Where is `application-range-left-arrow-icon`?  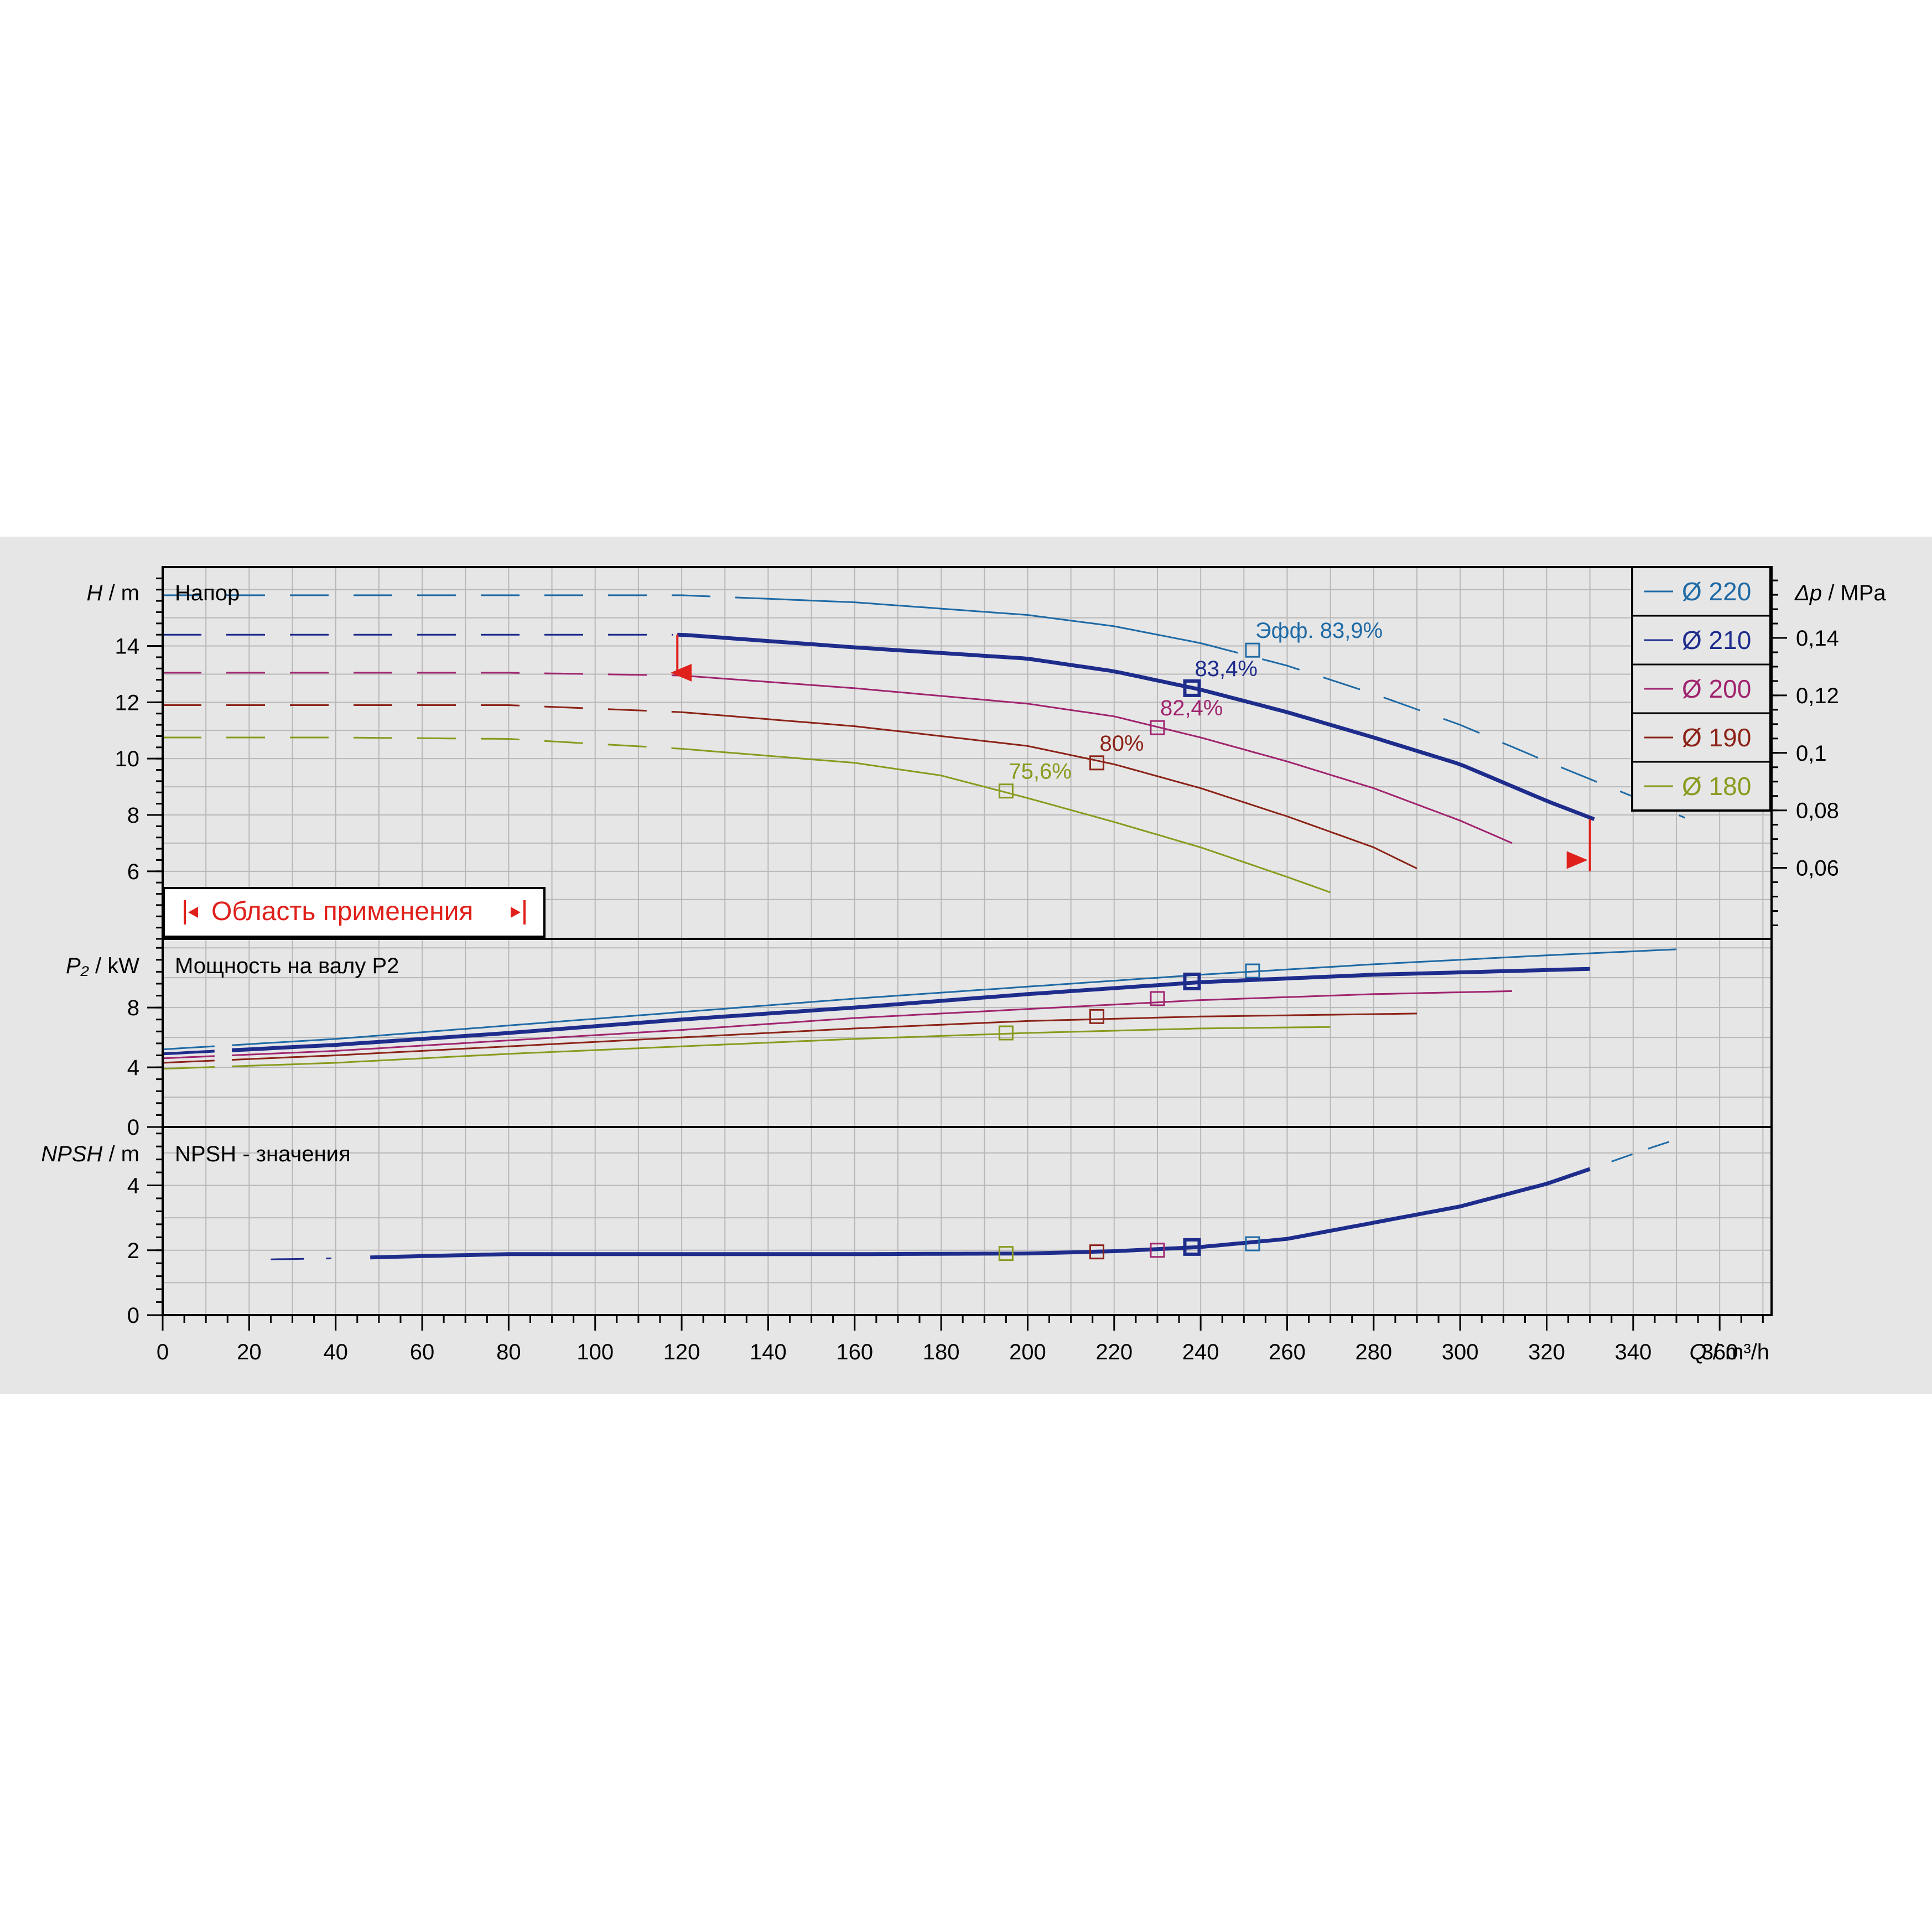 application-range-left-arrow-icon is located at coordinates (193, 912).